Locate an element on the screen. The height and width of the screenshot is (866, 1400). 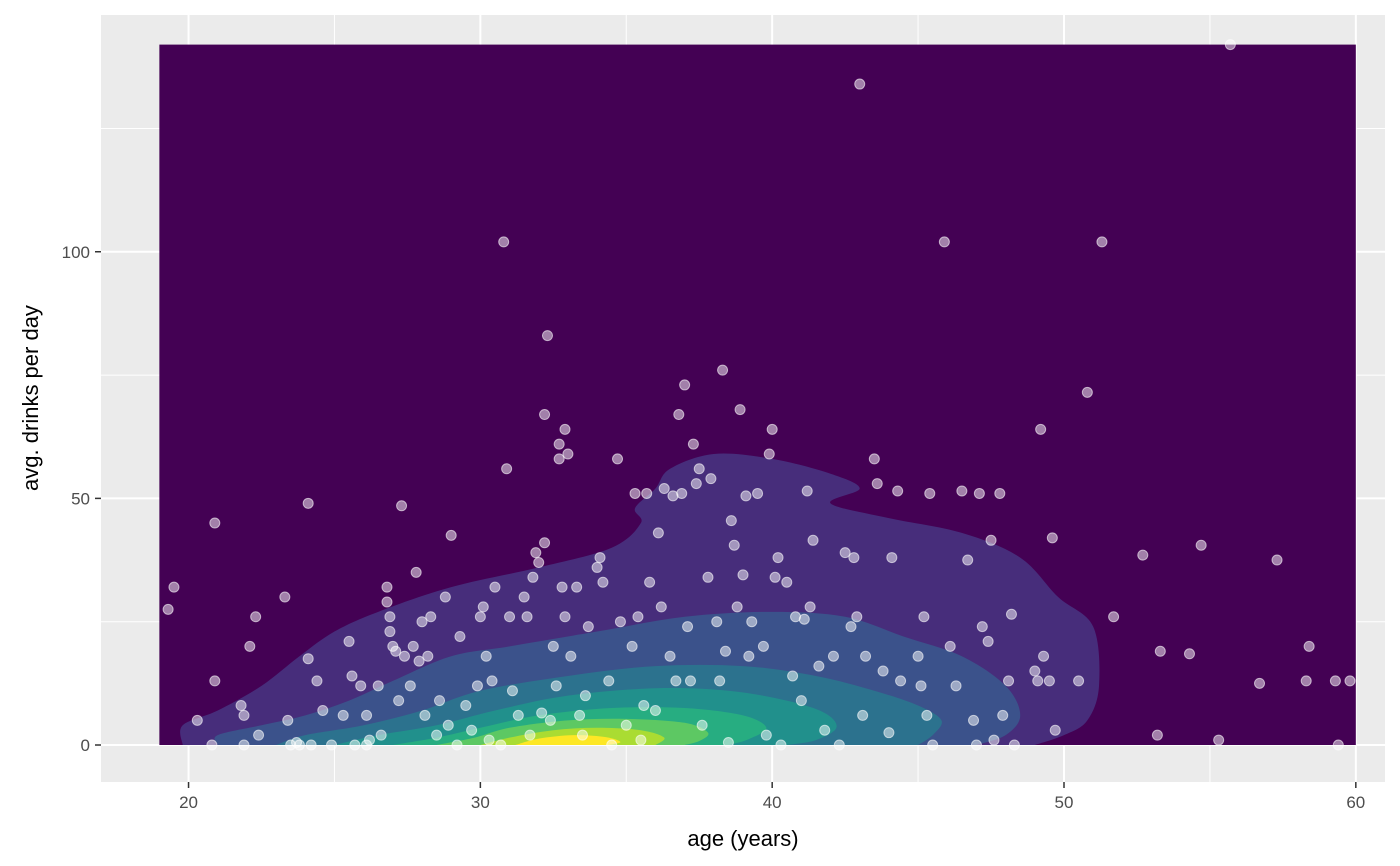
y-tick-label: 50 is located at coordinates (80, 498).